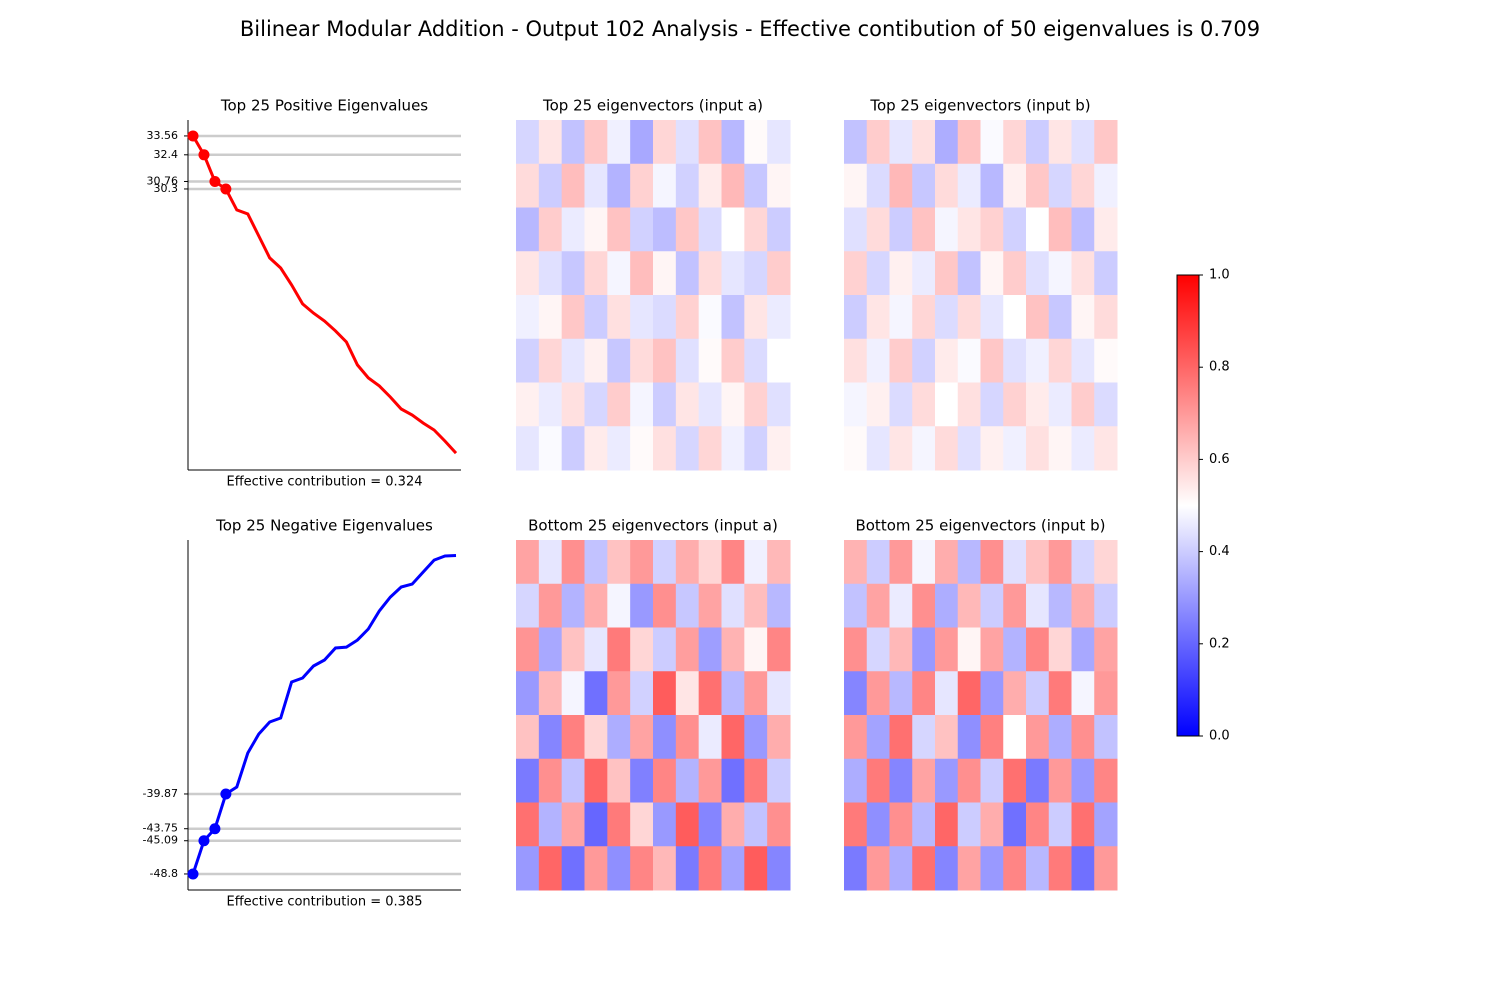 The height and width of the screenshot is (1000, 1500). What do you see at coordinates (163, 180) in the screenshot?
I see `y-tick-label: 30.76` at bounding box center [163, 180].